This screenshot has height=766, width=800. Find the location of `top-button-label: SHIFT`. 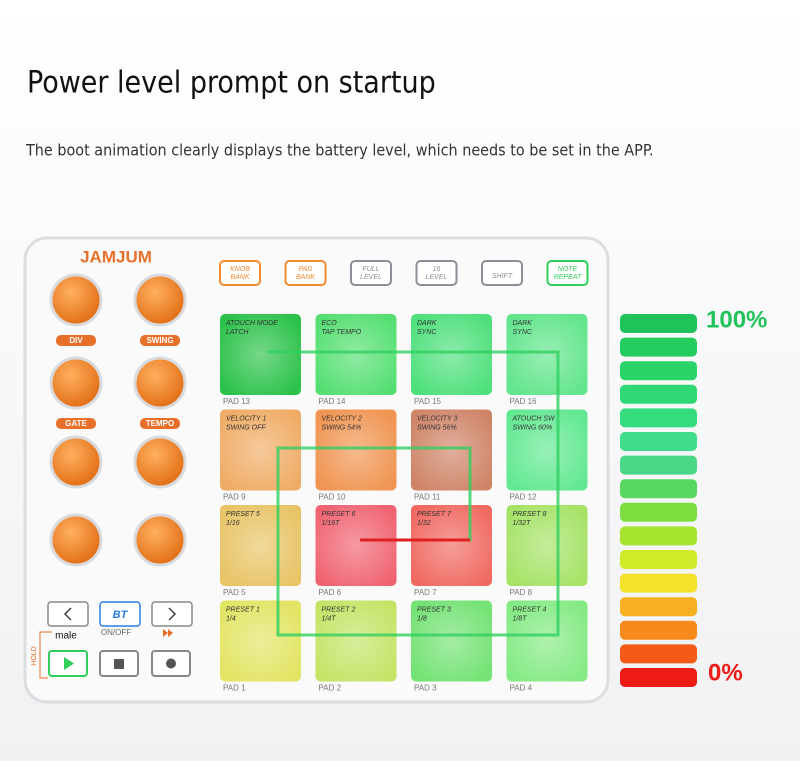

top-button-label: SHIFT is located at coordinates (502, 276).